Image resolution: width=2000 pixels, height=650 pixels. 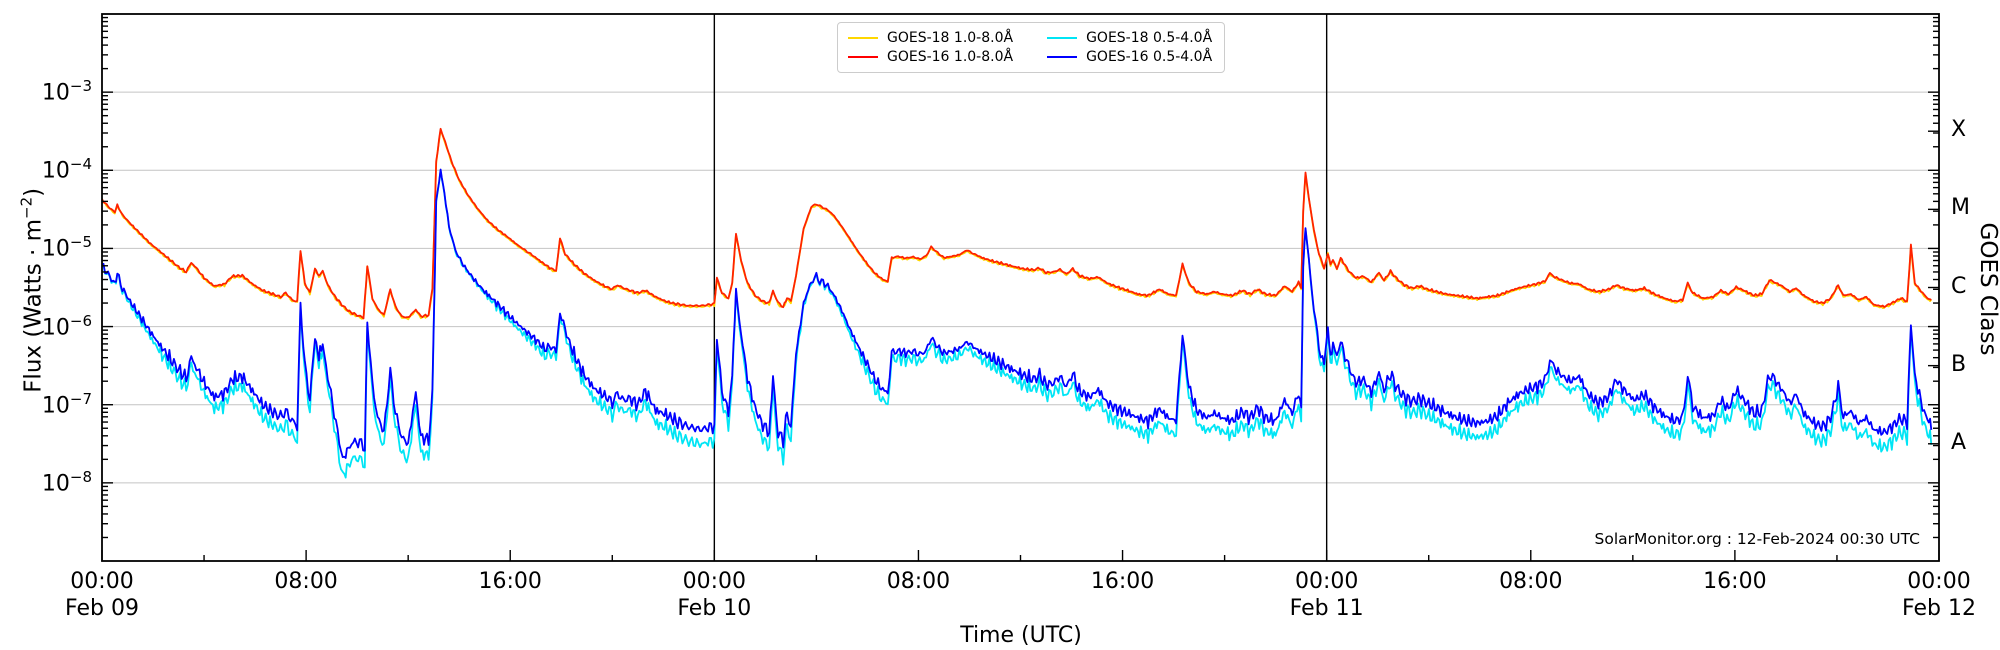 What do you see at coordinates (66, 247) in the screenshot?
I see `y-tick-label: 10⁻⁵` at bounding box center [66, 247].